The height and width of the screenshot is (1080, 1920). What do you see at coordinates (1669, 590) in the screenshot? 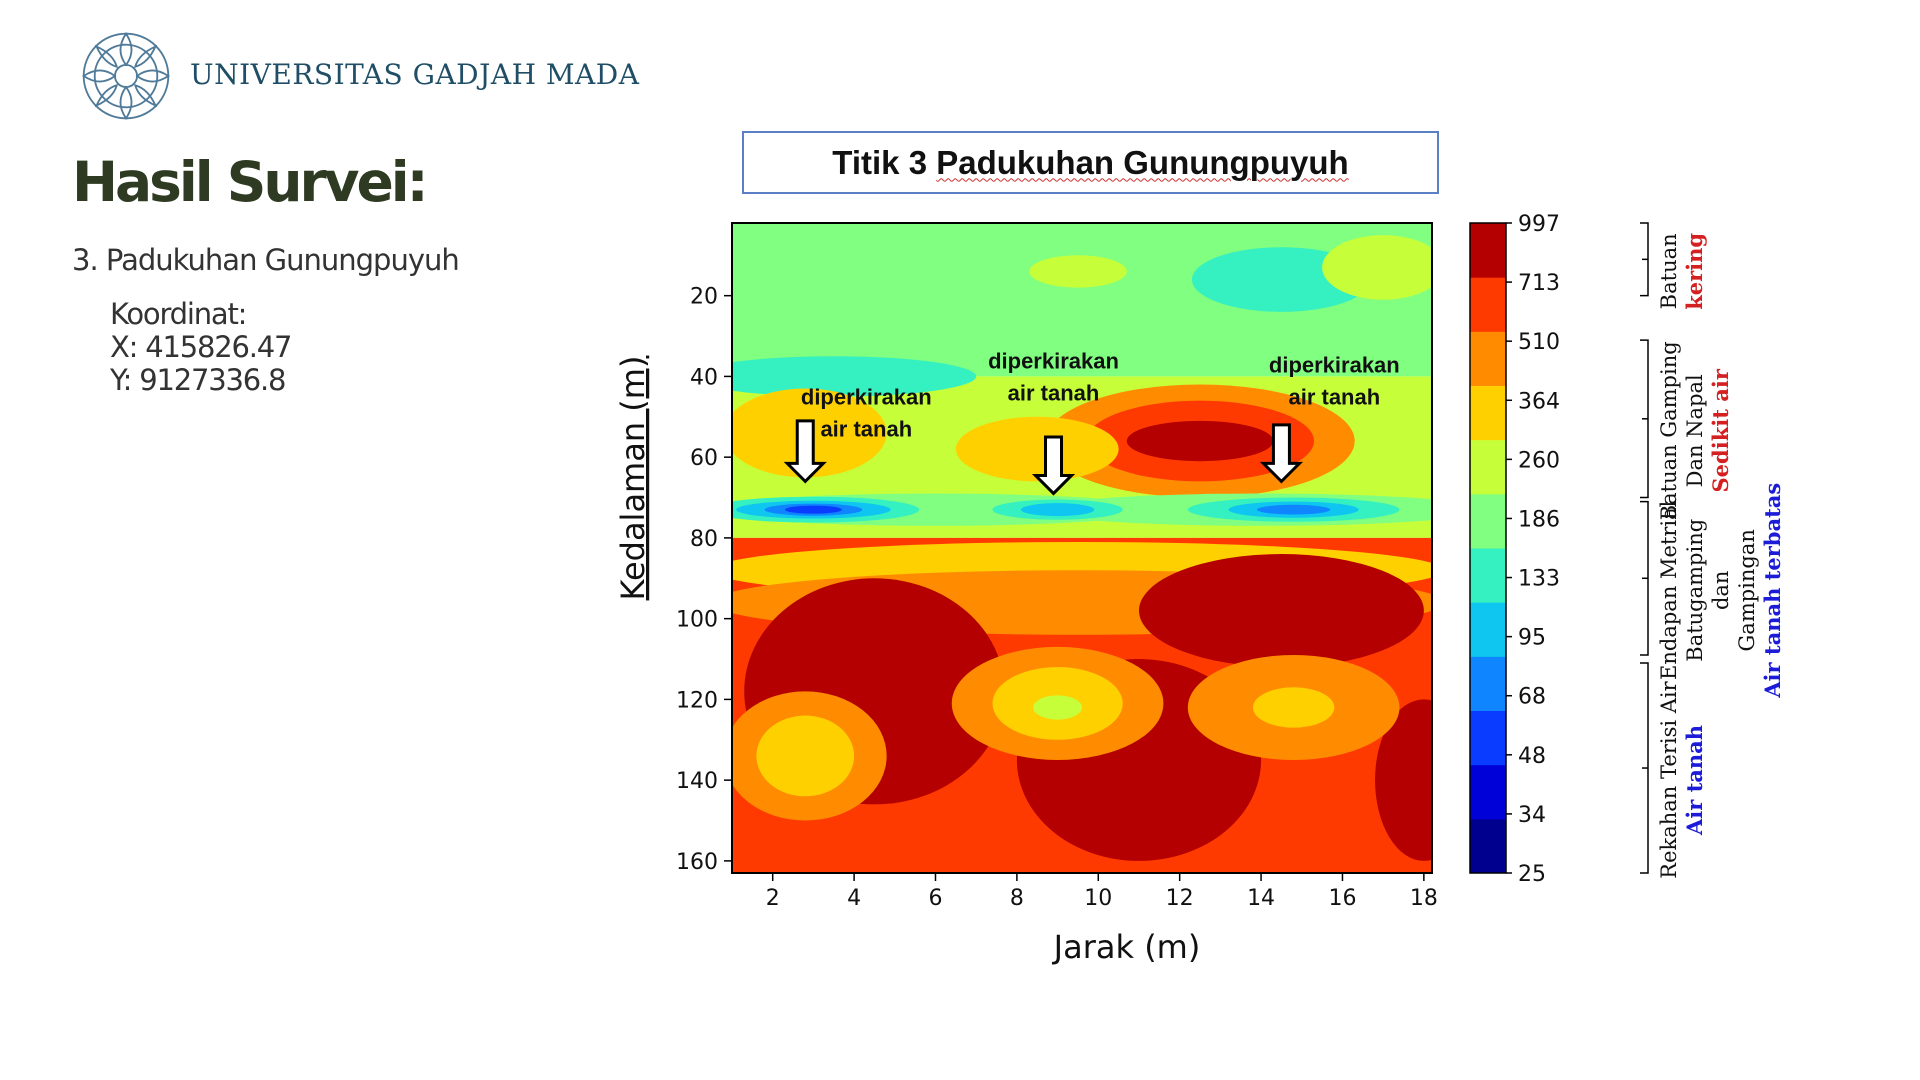
I see `legend-3-line-1: Endapan Metrial` at bounding box center [1669, 590].